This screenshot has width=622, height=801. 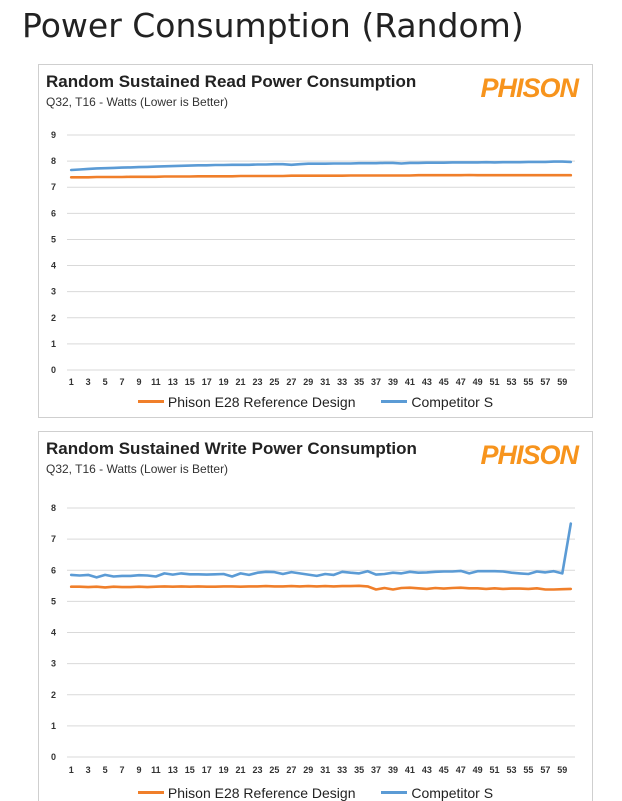 I want to click on x-tick-label: 3, so click(x=88, y=382).